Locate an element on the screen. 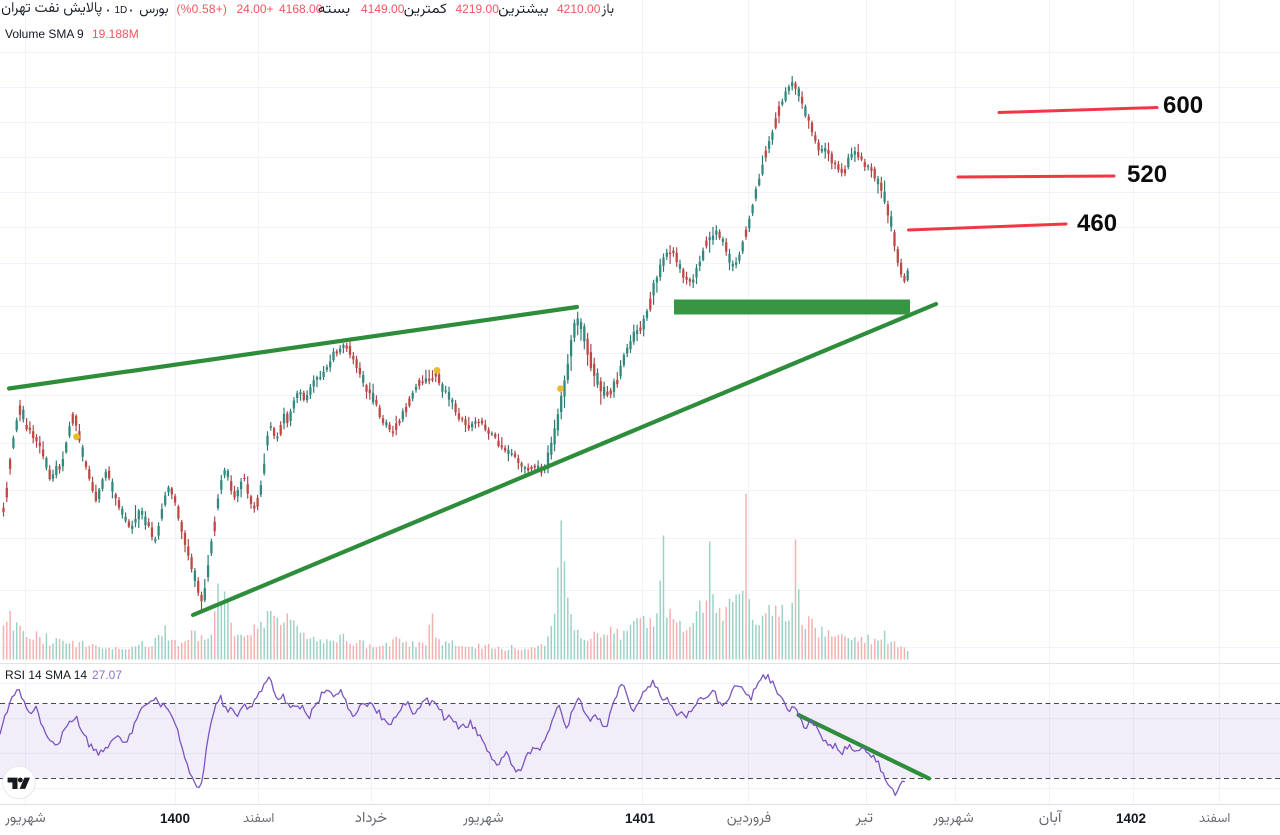 Image resolution: width=1280 pixels, height=835 pixels. svg-text: 27.07 is located at coordinates (107, 675).